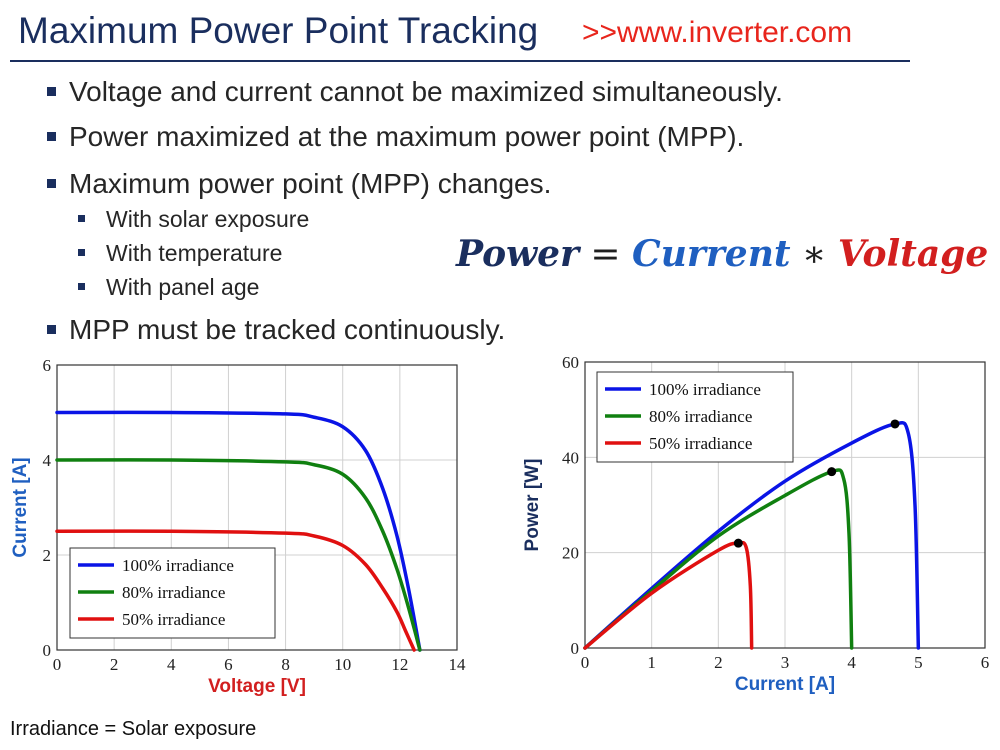  I want to click on y-tick-label: 4, so click(47, 460).